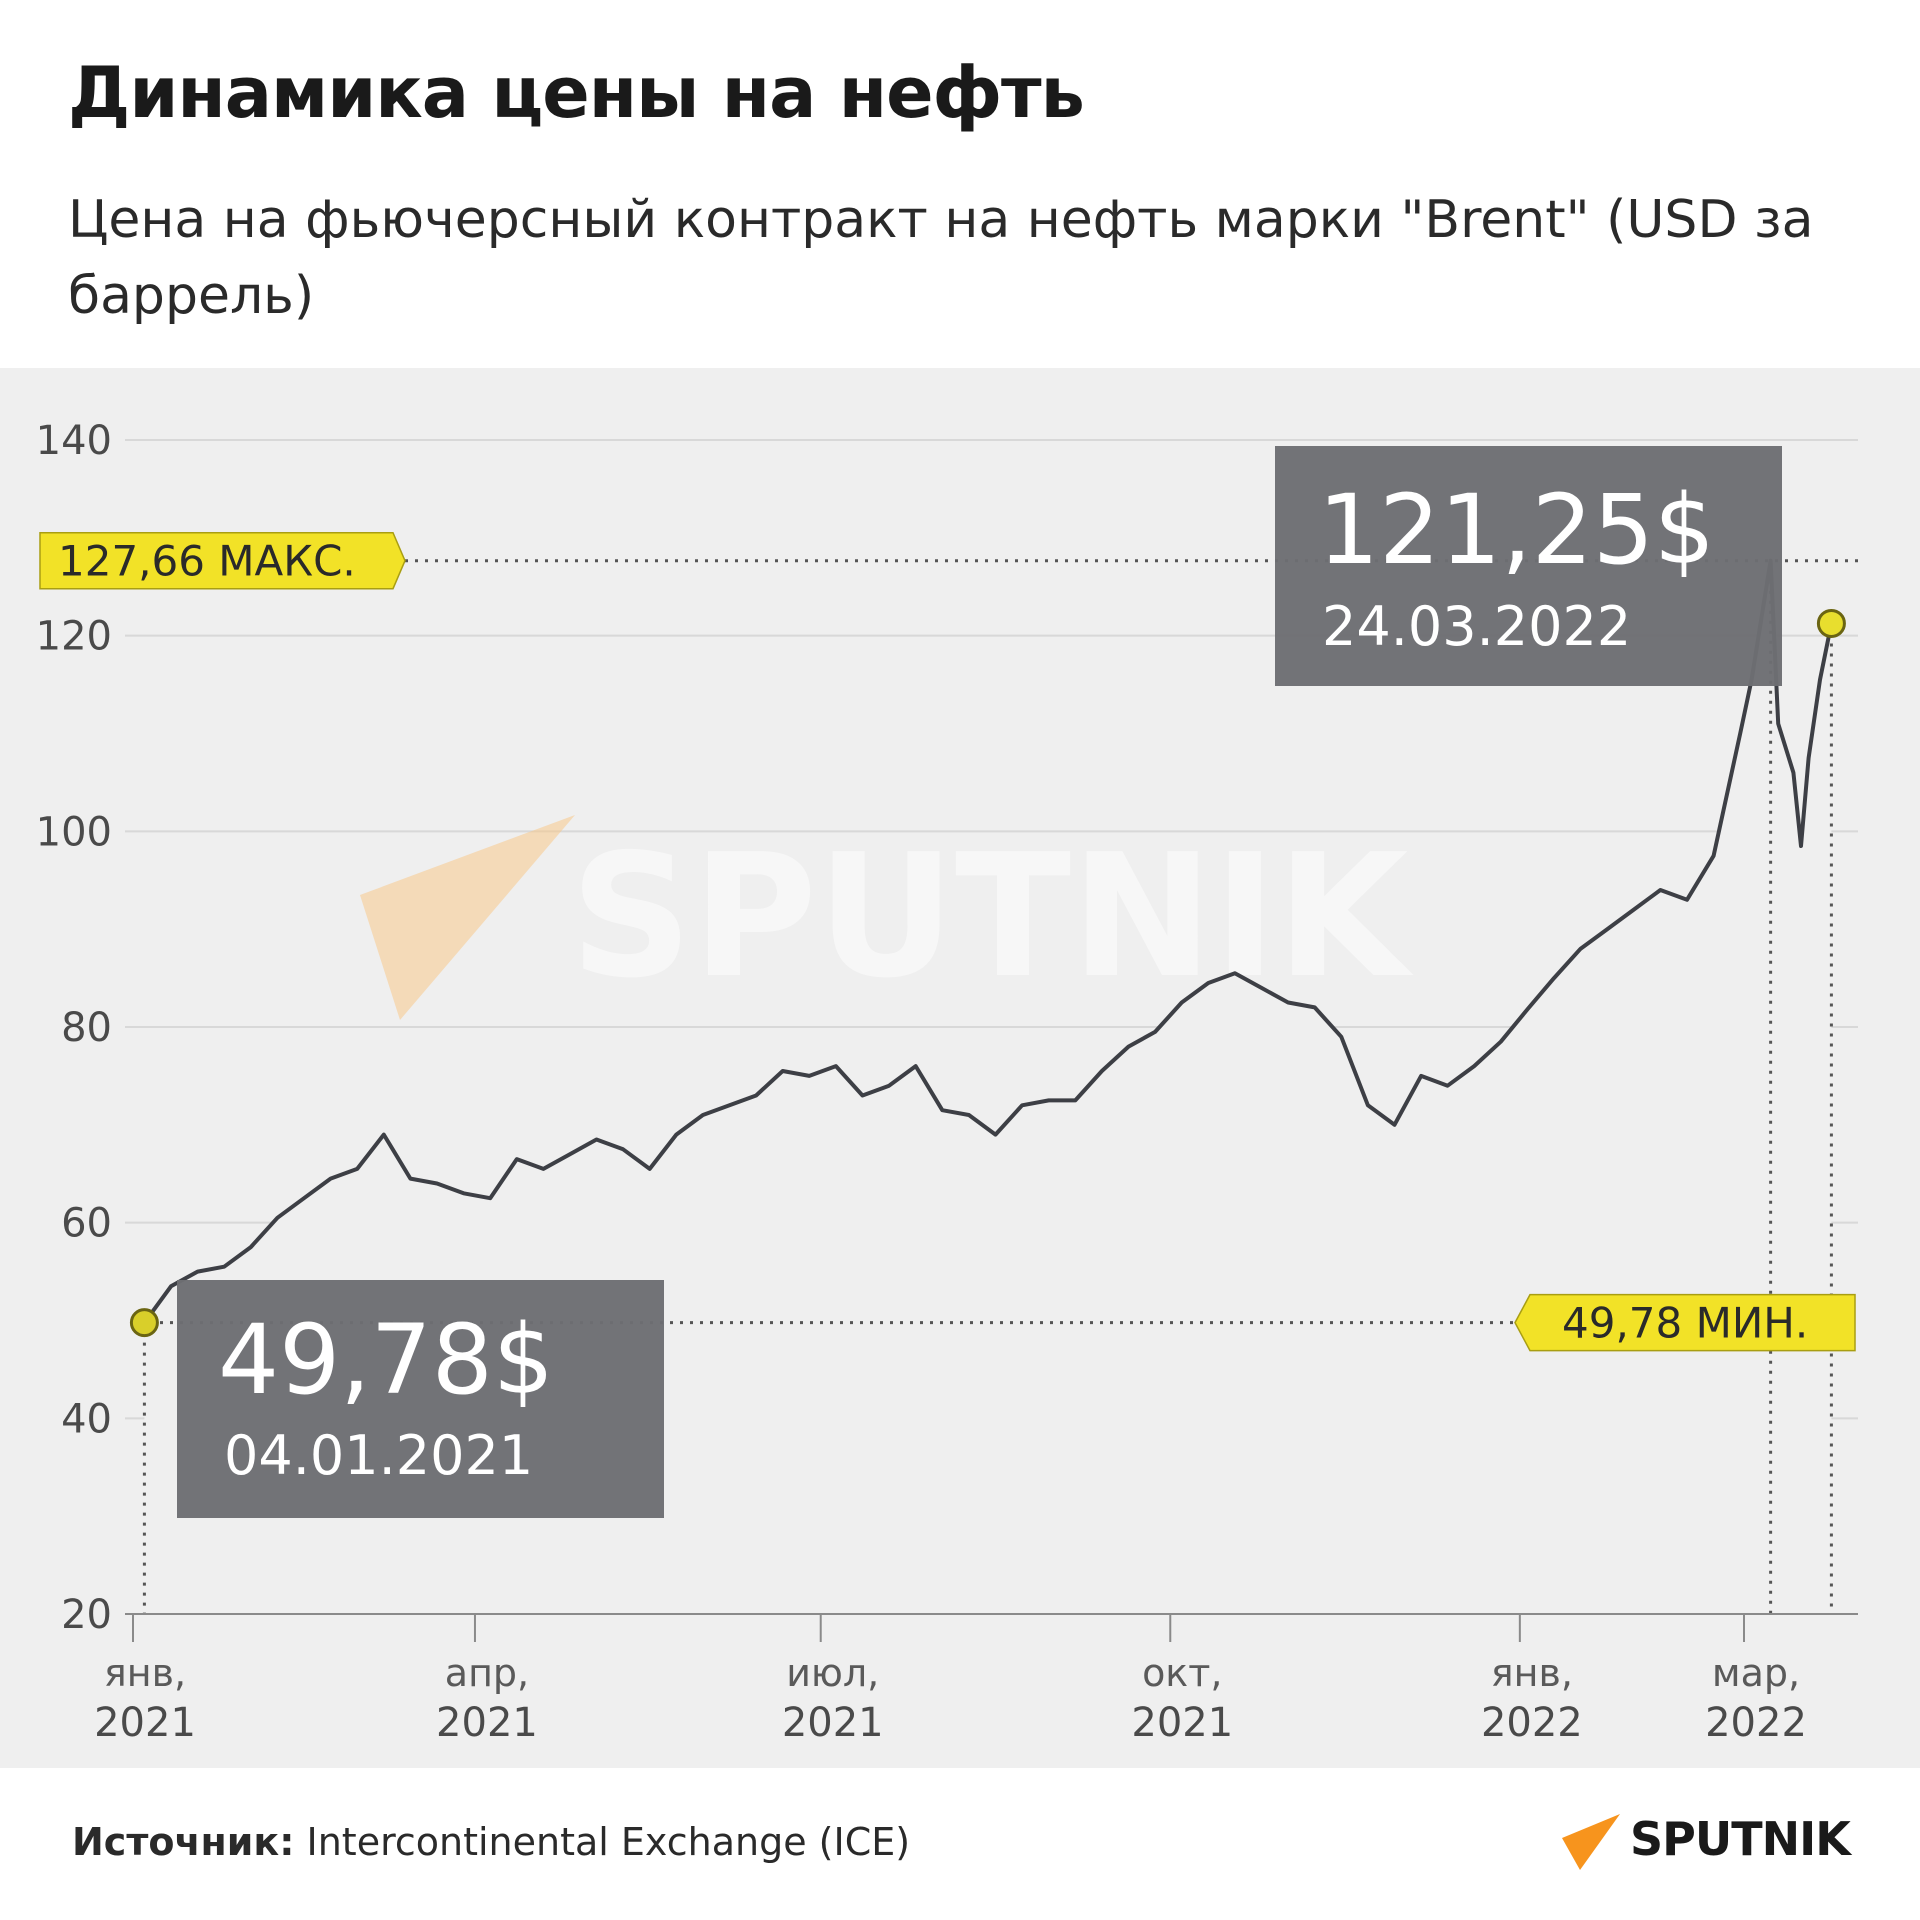  I want to click on watermark-logo-icon, so click(467, 917).